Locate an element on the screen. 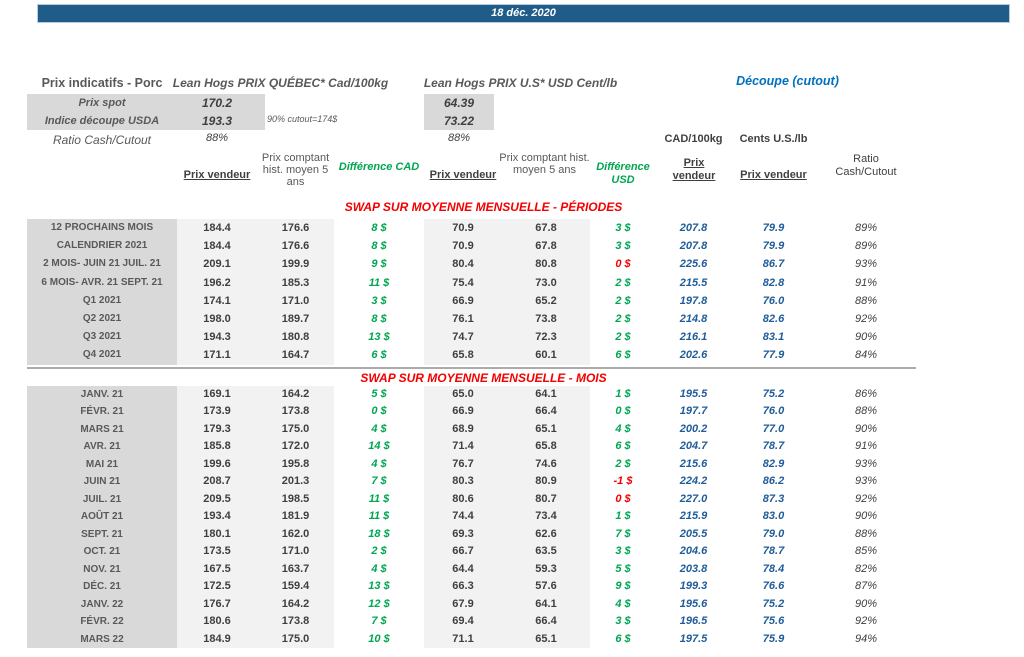 The width and height of the screenshot is (1024, 657). ratio-cash-cutout-value: 82% is located at coordinates (866, 568).